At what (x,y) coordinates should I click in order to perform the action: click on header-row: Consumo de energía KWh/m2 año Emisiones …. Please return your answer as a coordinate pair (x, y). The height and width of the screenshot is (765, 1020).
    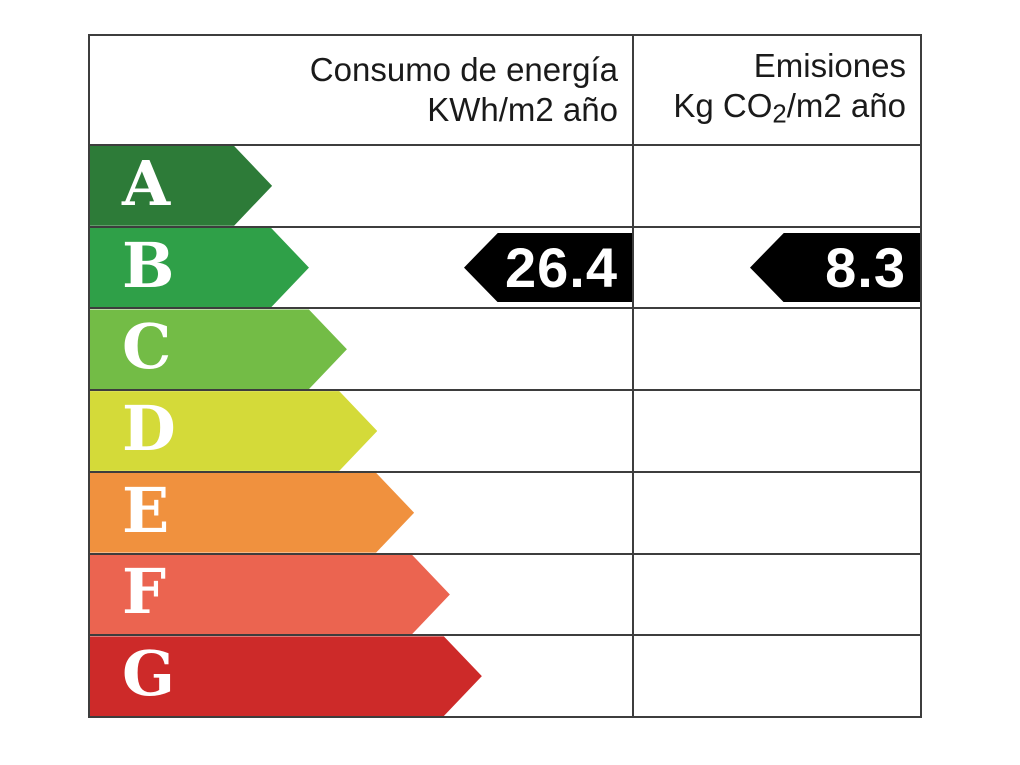
    Looking at the image, I should click on (505, 91).